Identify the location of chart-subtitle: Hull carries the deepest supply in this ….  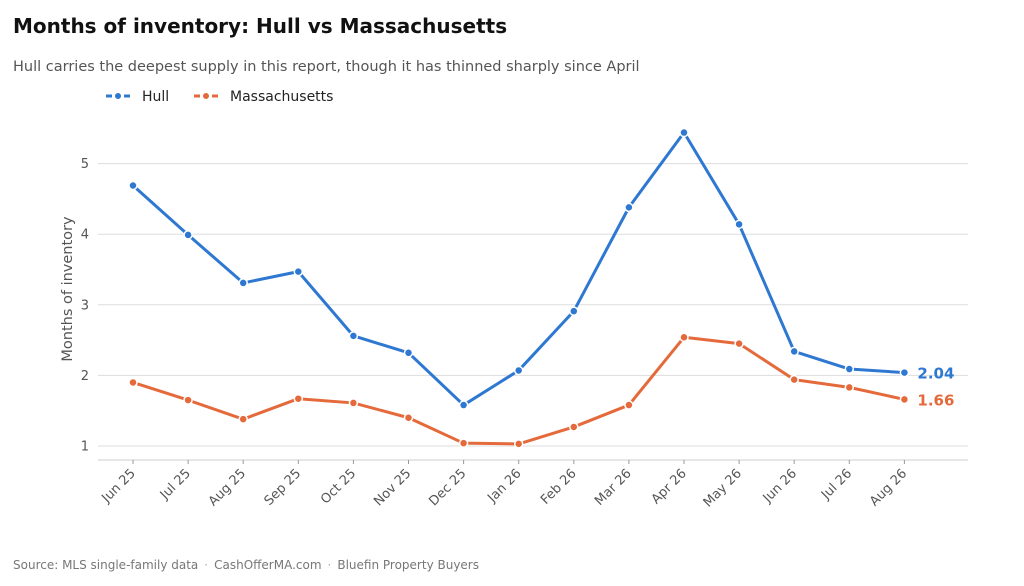
(326, 67).